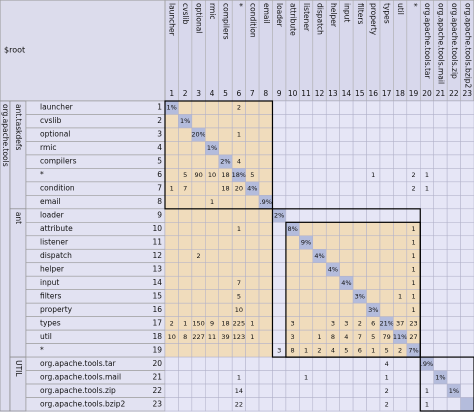  Describe the element at coordinates (387, 13) in the screenshot. I see `column-label: types` at that location.